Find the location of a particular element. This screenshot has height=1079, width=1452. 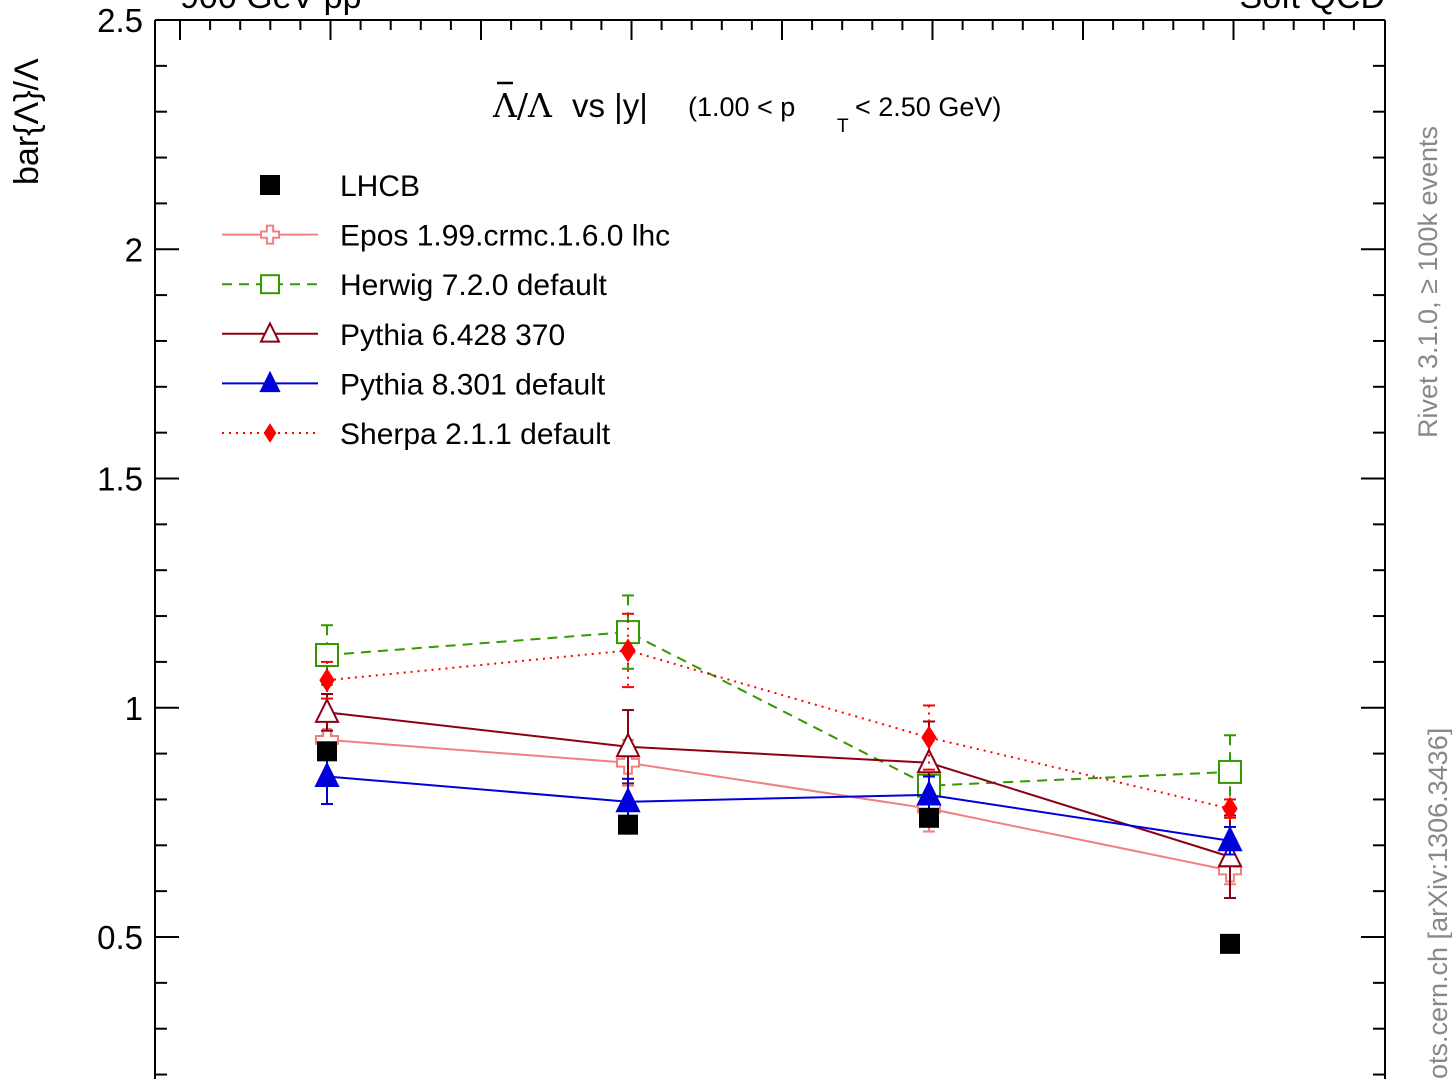

y-tick-label: 0.5 is located at coordinates (120, 937).